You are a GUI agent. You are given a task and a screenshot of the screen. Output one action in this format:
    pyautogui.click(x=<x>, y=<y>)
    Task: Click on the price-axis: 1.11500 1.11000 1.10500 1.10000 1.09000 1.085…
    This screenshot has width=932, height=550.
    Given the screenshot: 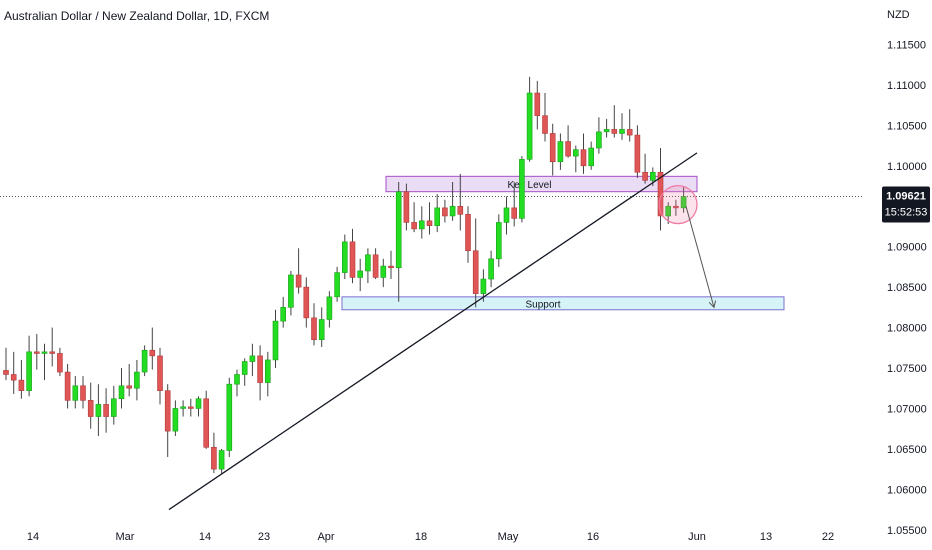 What is the action you would take?
    pyautogui.click(x=907, y=287)
    